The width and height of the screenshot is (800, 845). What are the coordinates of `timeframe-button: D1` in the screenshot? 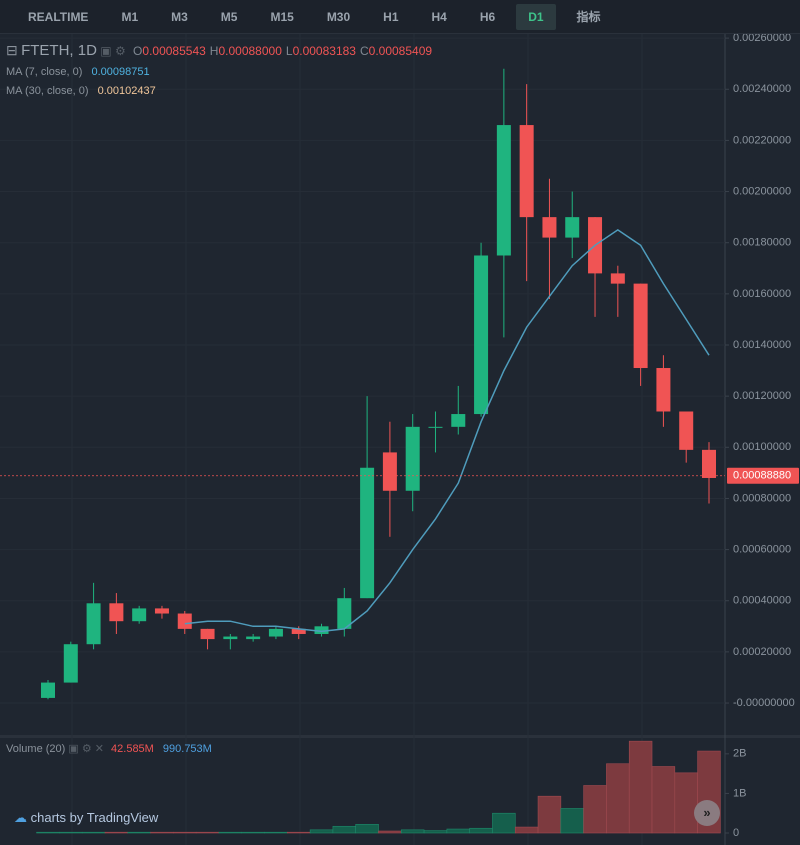 It's located at (536, 16).